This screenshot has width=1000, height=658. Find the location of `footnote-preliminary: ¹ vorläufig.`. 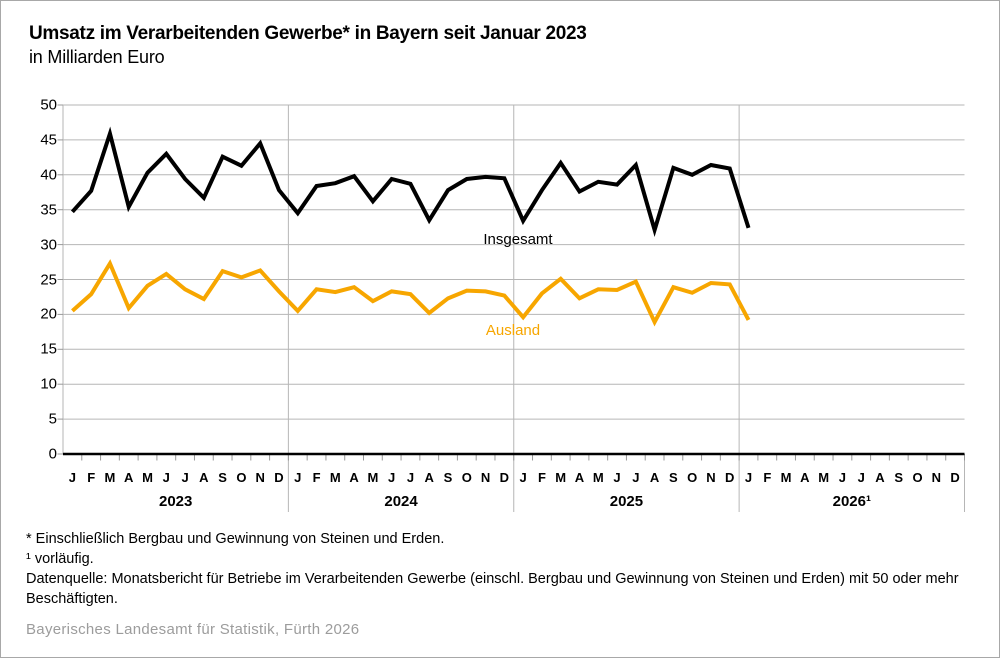

footnote-preliminary: ¹ vorläufig. is located at coordinates (60, 559).